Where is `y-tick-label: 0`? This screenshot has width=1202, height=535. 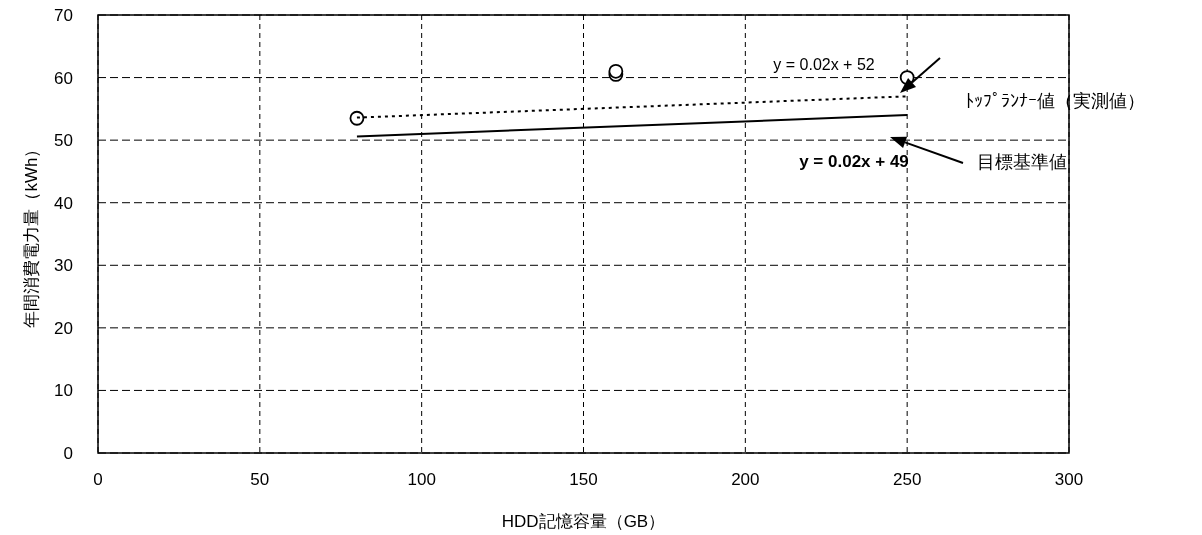 y-tick-label: 0 is located at coordinates (68, 453).